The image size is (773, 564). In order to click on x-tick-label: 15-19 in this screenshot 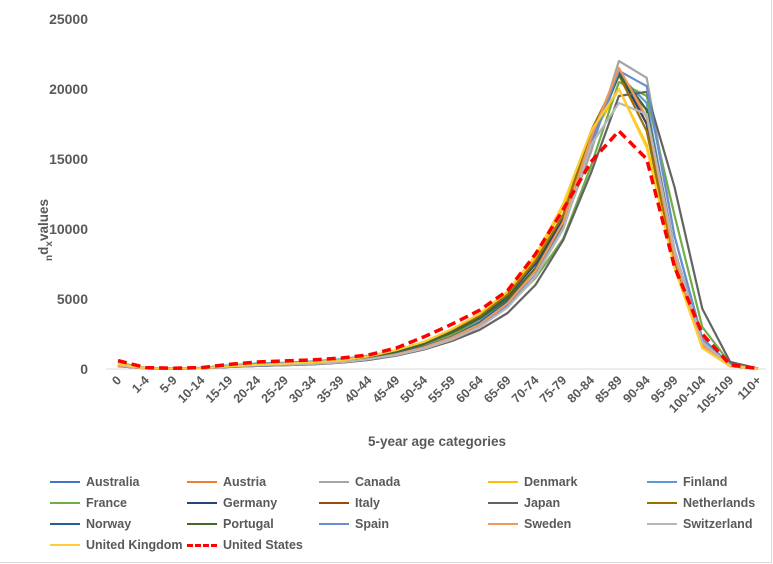, I will do `click(219, 389)`.